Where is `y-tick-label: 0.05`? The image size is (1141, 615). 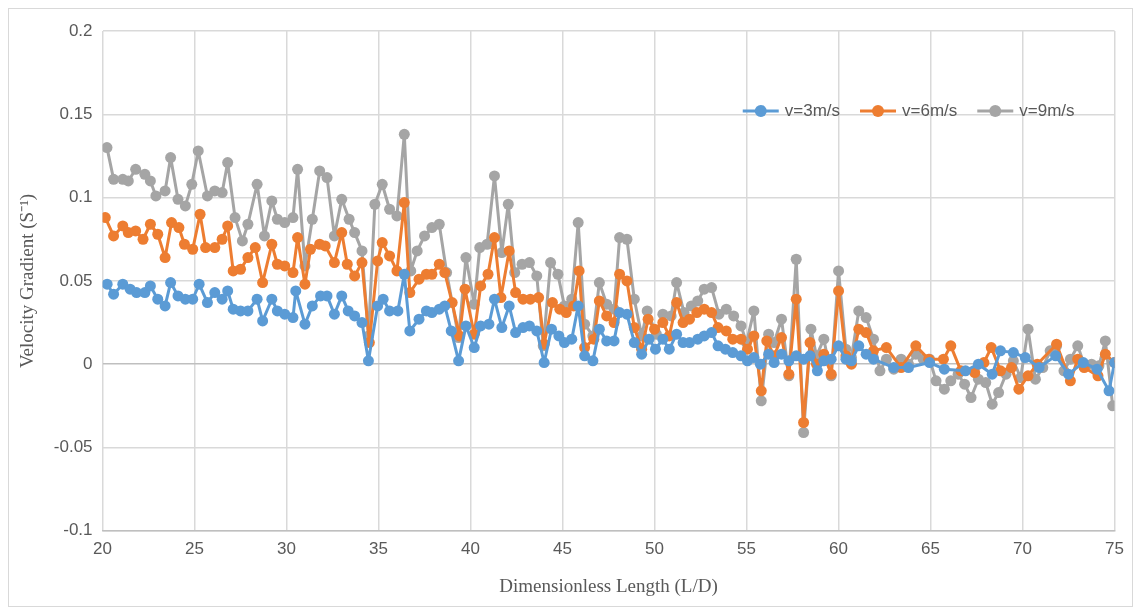
y-tick-label: 0.05 is located at coordinates (76, 280).